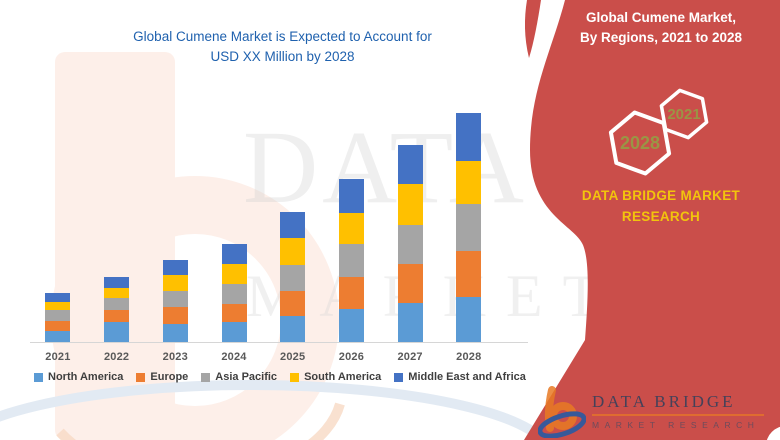 The image size is (780, 440). Describe the element at coordinates (532, 29) in the screenshot. I see `red-sliver` at that location.